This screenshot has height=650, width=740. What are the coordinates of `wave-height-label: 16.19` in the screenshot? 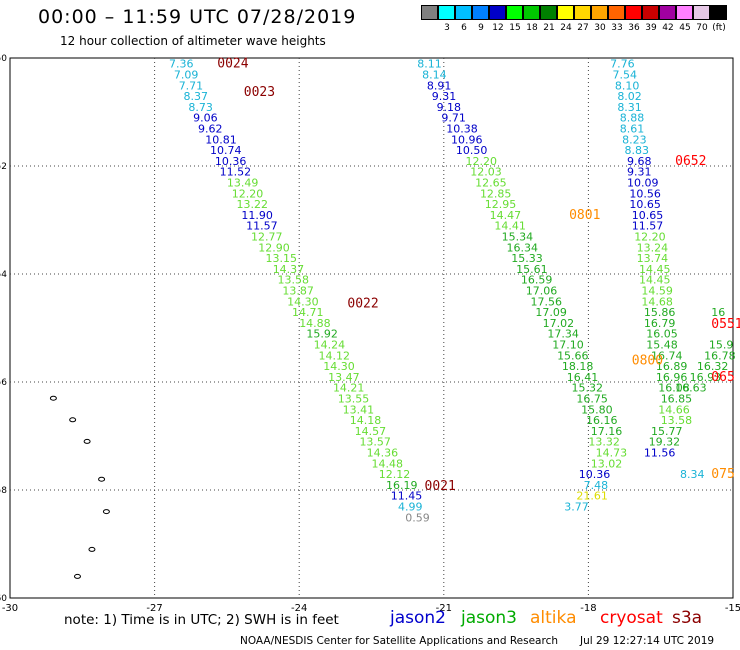 It's located at (402, 485).